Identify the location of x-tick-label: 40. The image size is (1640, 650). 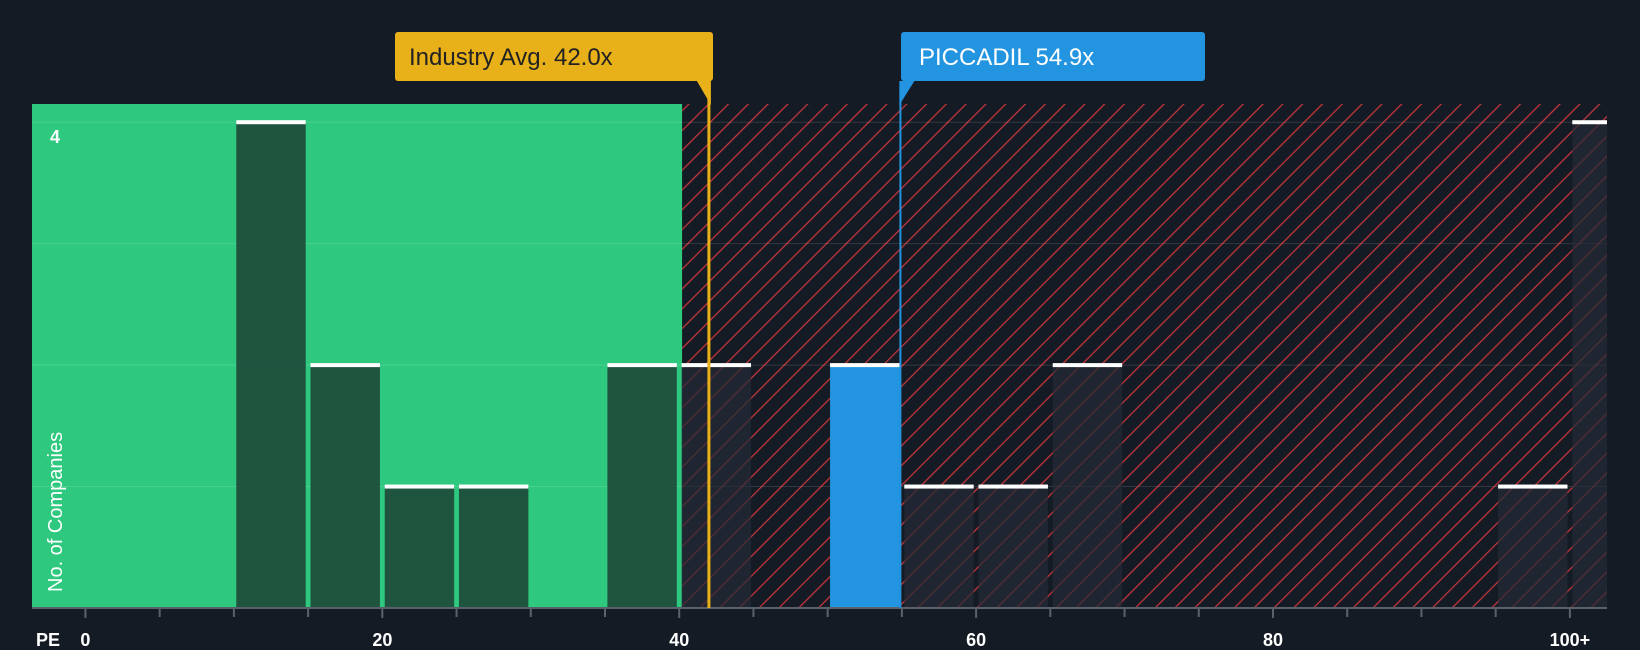
(679, 640).